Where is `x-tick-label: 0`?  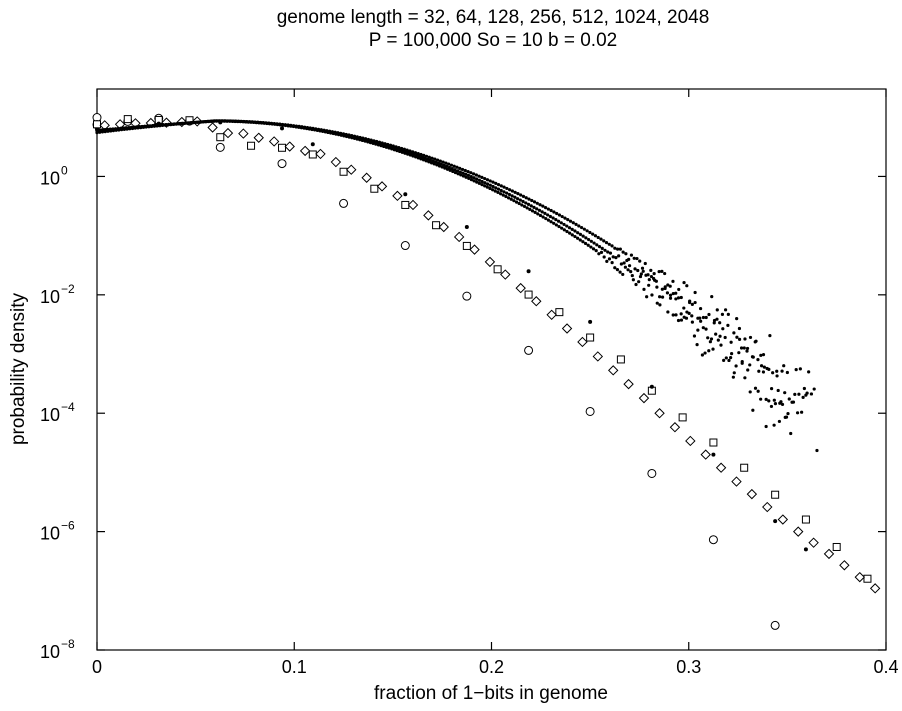 x-tick-label: 0 is located at coordinates (97, 667).